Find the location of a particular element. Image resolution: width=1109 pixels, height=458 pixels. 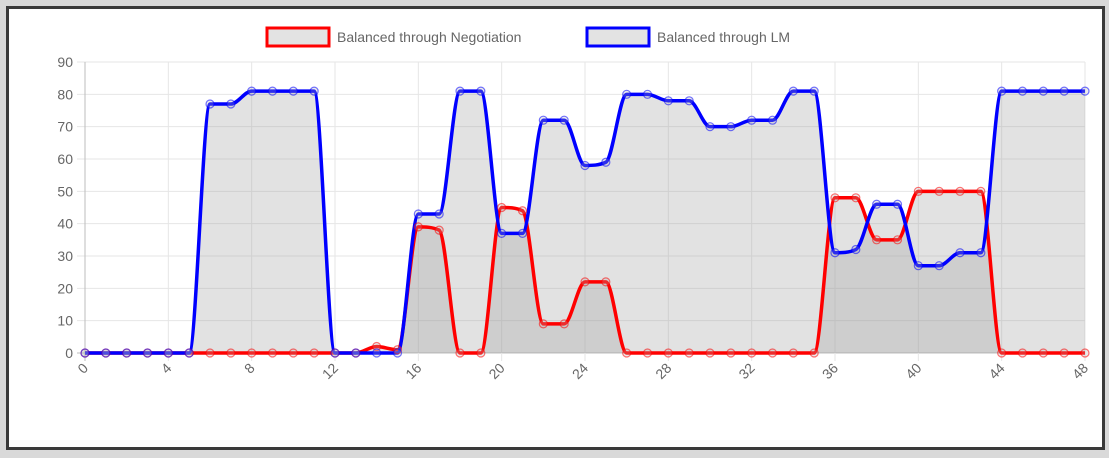

y-tick-label: 80 is located at coordinates (65, 94).